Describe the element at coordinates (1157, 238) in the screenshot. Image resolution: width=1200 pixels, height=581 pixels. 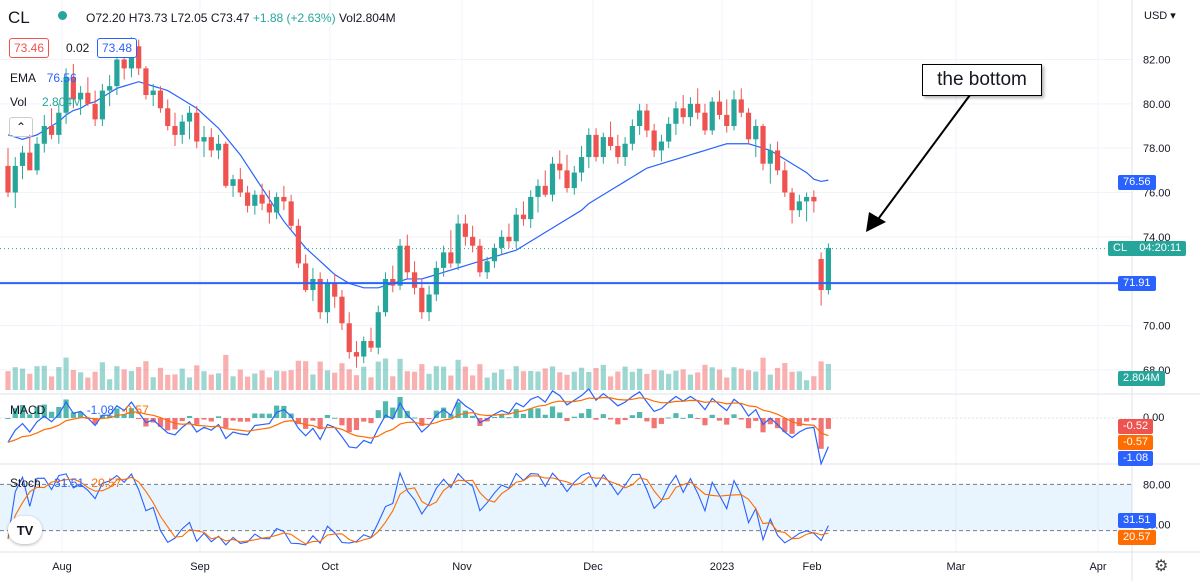
I see `price-tick-label: 74.00` at that location.